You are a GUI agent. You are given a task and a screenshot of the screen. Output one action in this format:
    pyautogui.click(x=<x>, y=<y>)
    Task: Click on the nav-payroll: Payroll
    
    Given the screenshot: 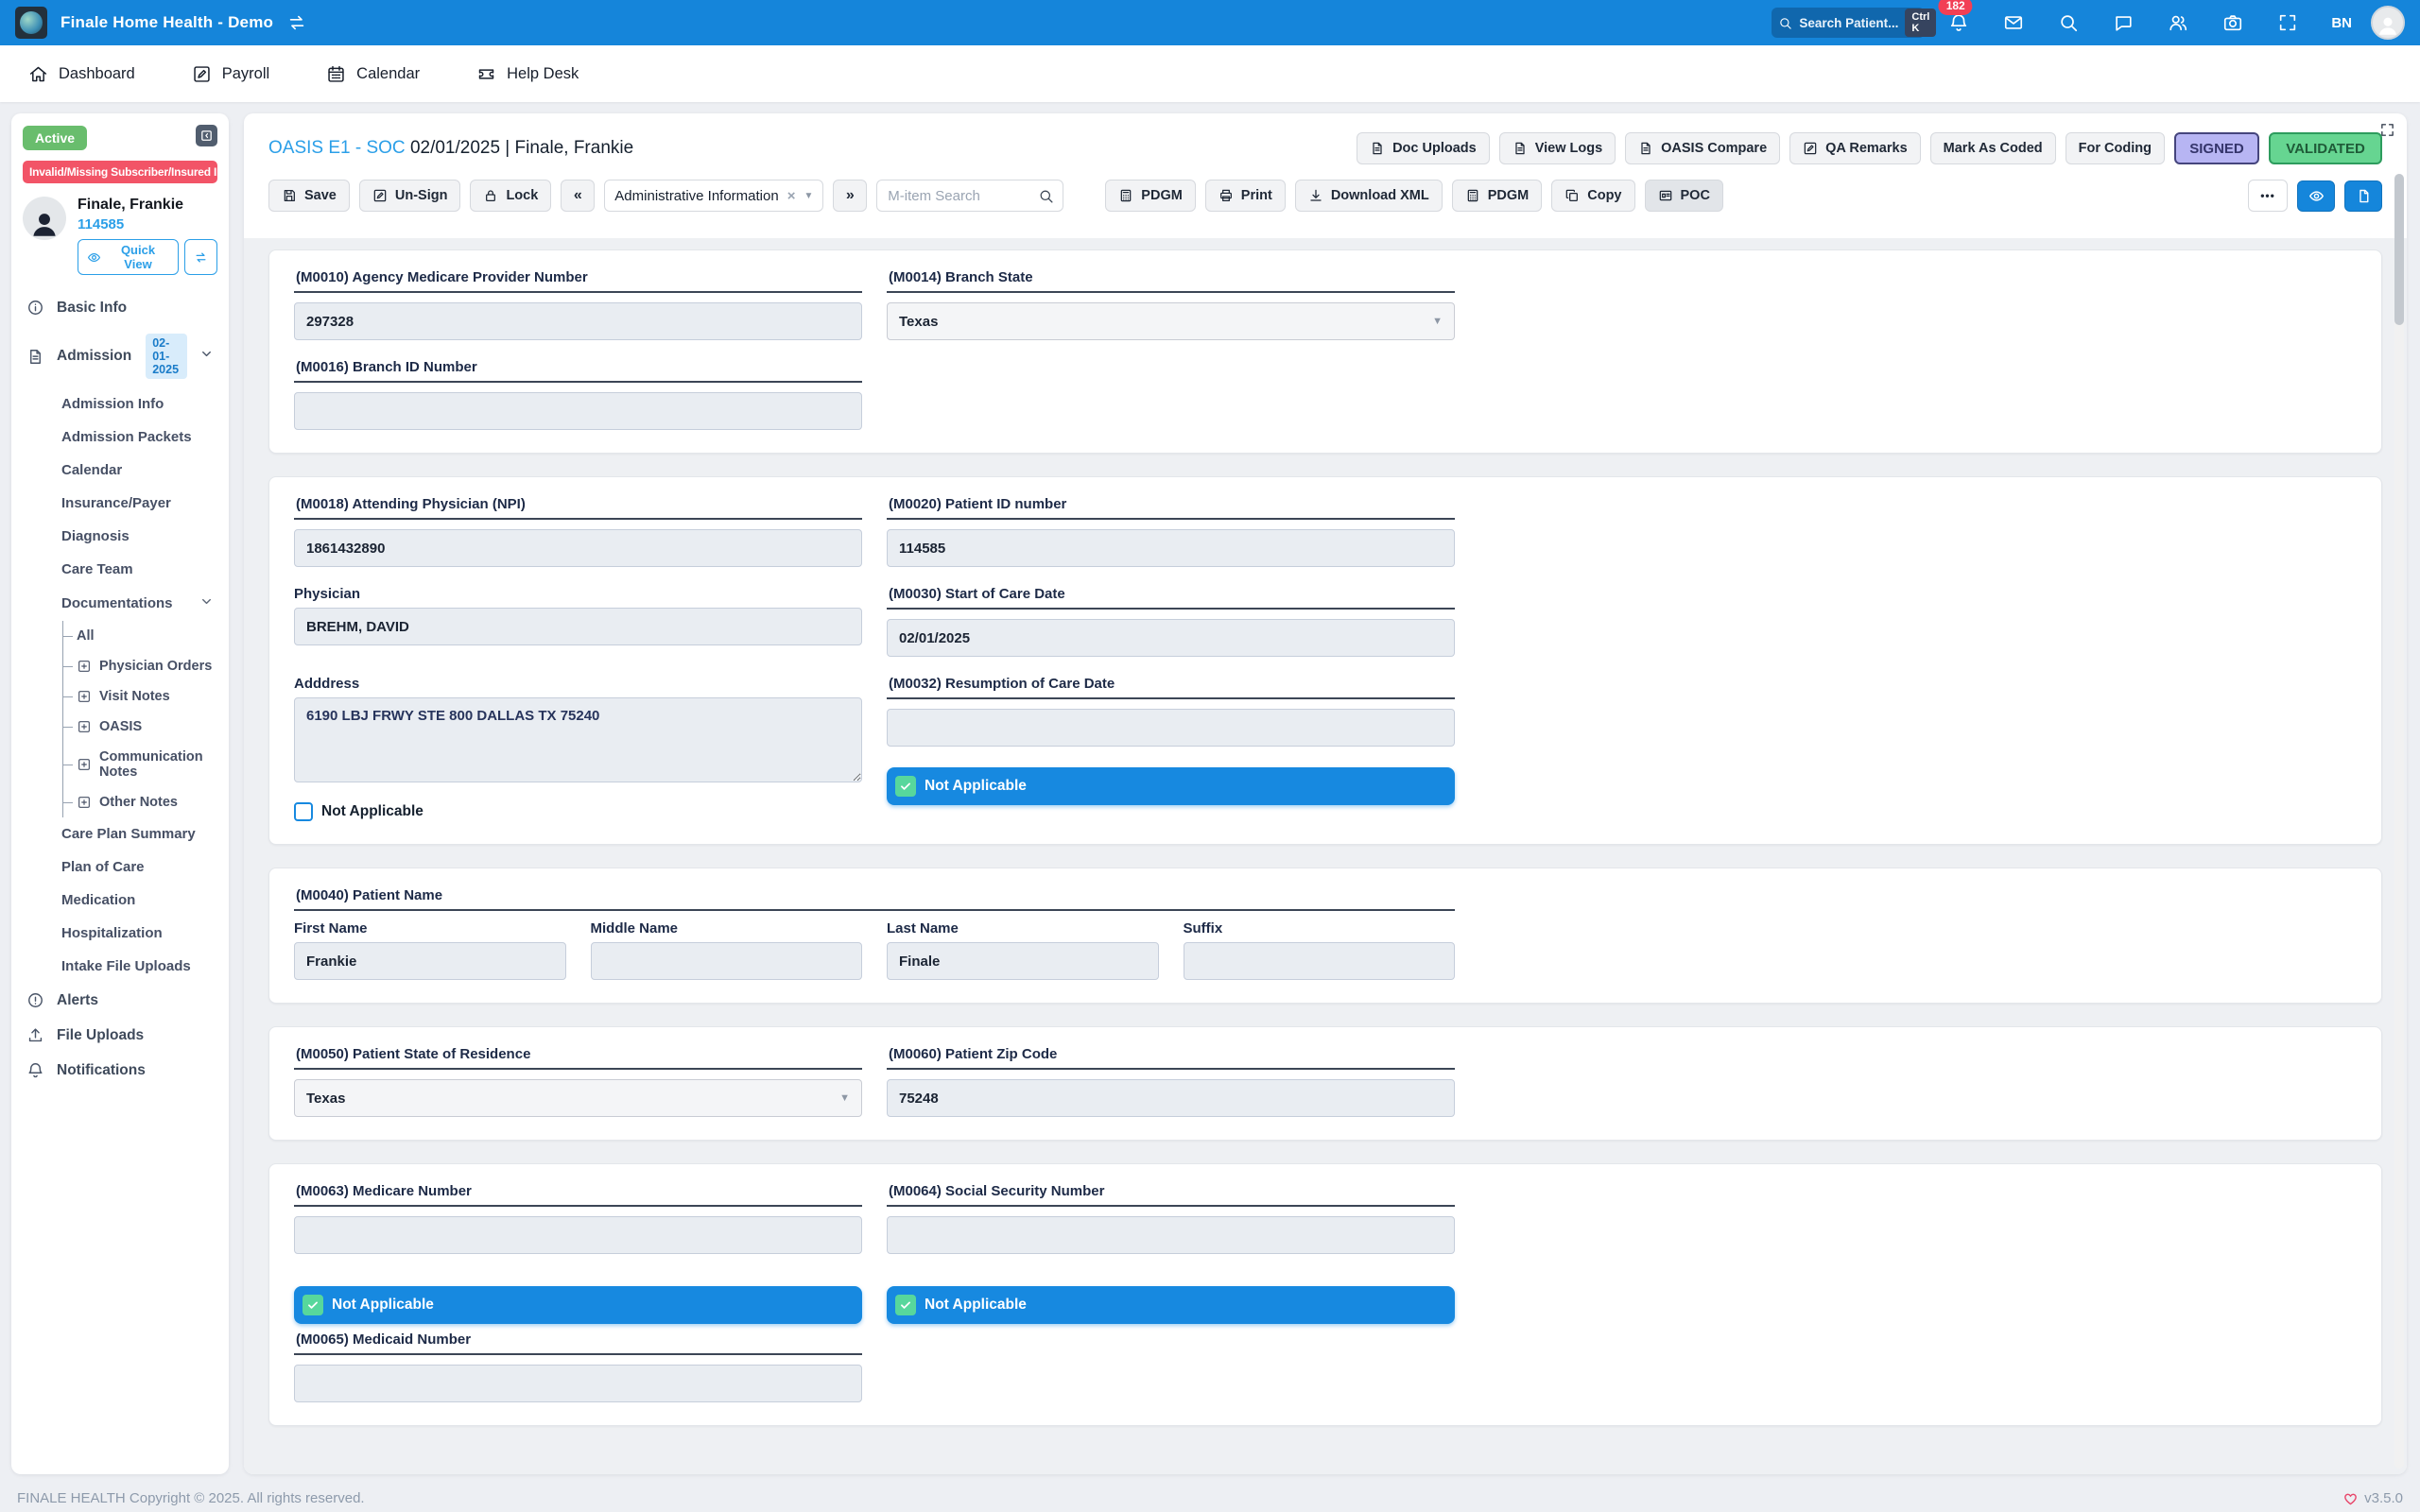 What is the action you would take?
    pyautogui.click(x=230, y=74)
    